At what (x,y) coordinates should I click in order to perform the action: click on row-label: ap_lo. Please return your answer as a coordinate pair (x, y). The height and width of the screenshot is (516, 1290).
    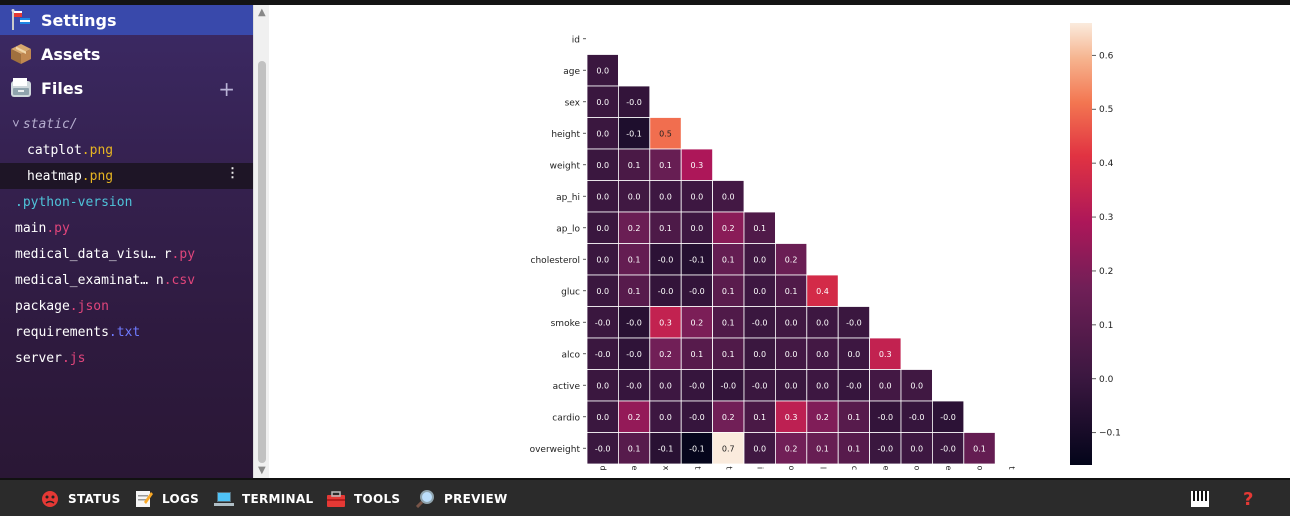
    Looking at the image, I should click on (568, 229).